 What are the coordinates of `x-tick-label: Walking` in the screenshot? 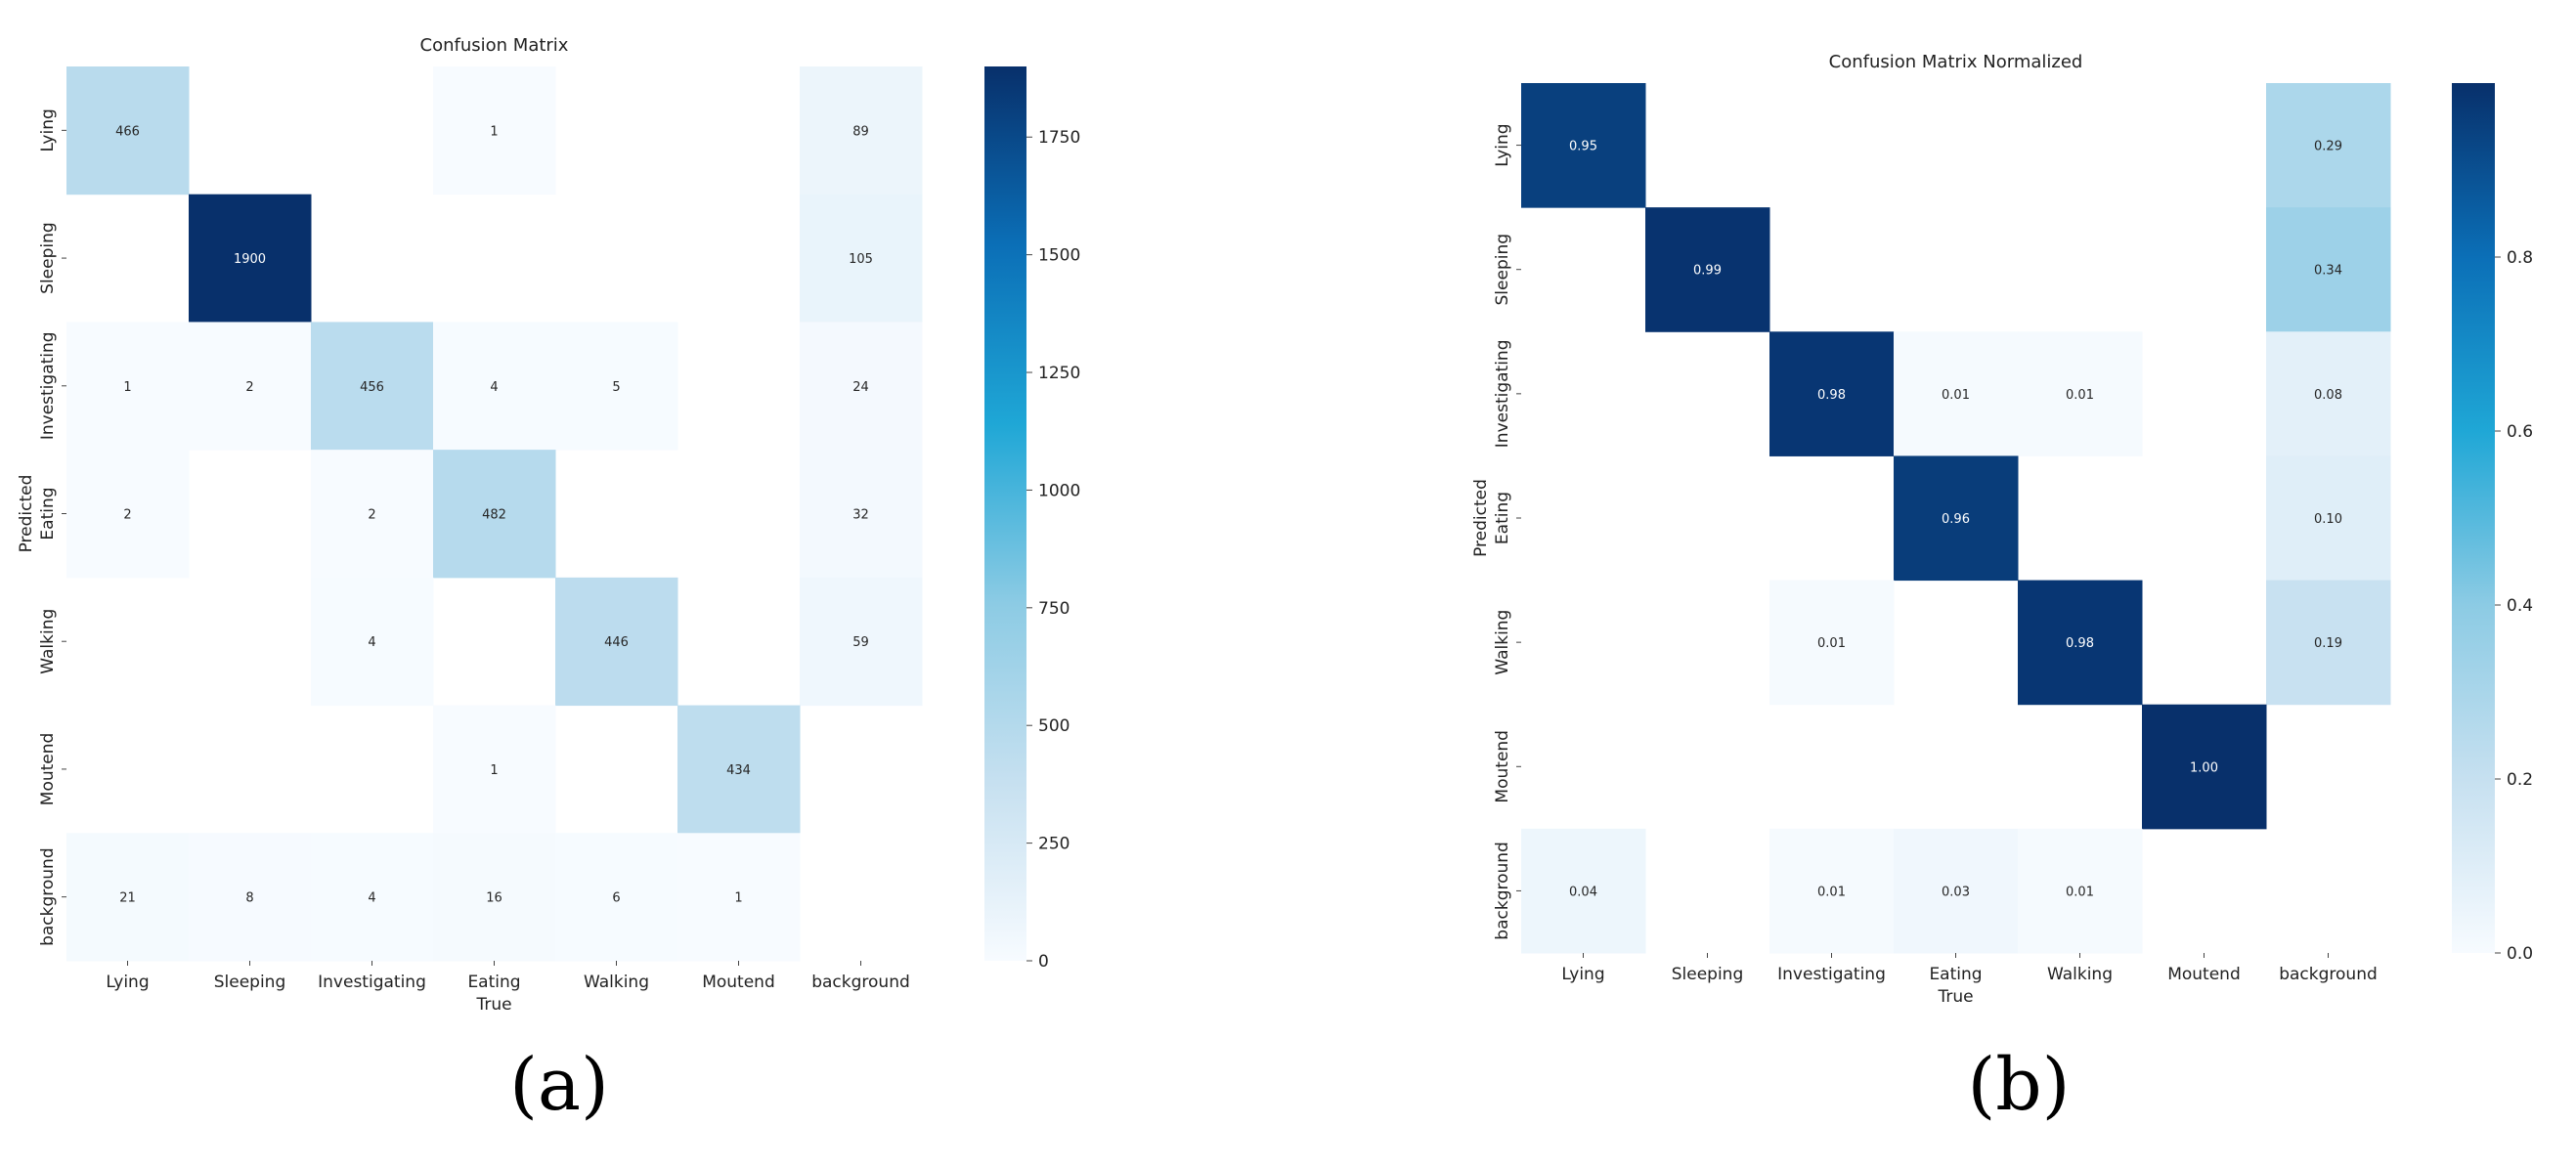 It's located at (616, 982).